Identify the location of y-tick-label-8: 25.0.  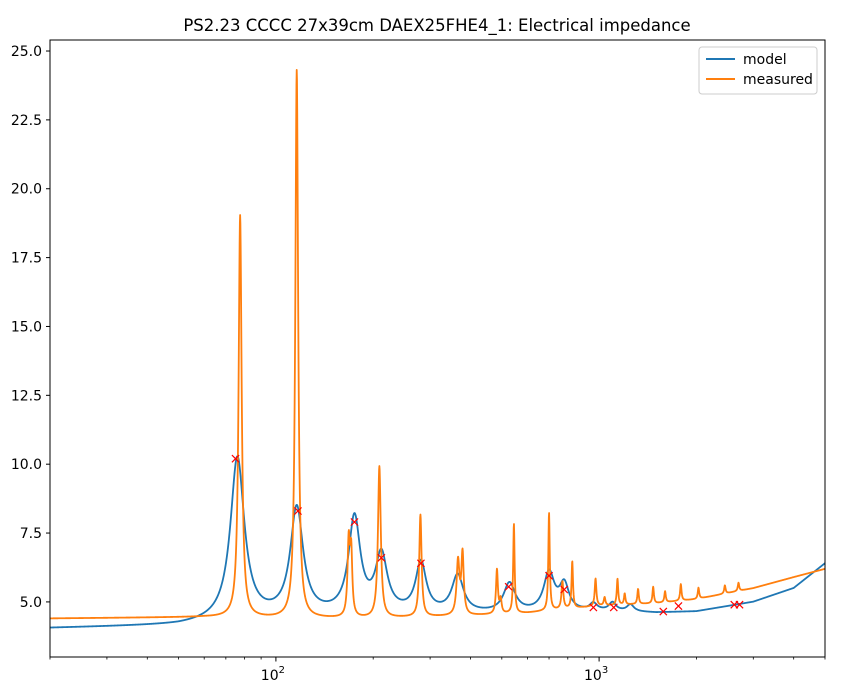
(26, 52).